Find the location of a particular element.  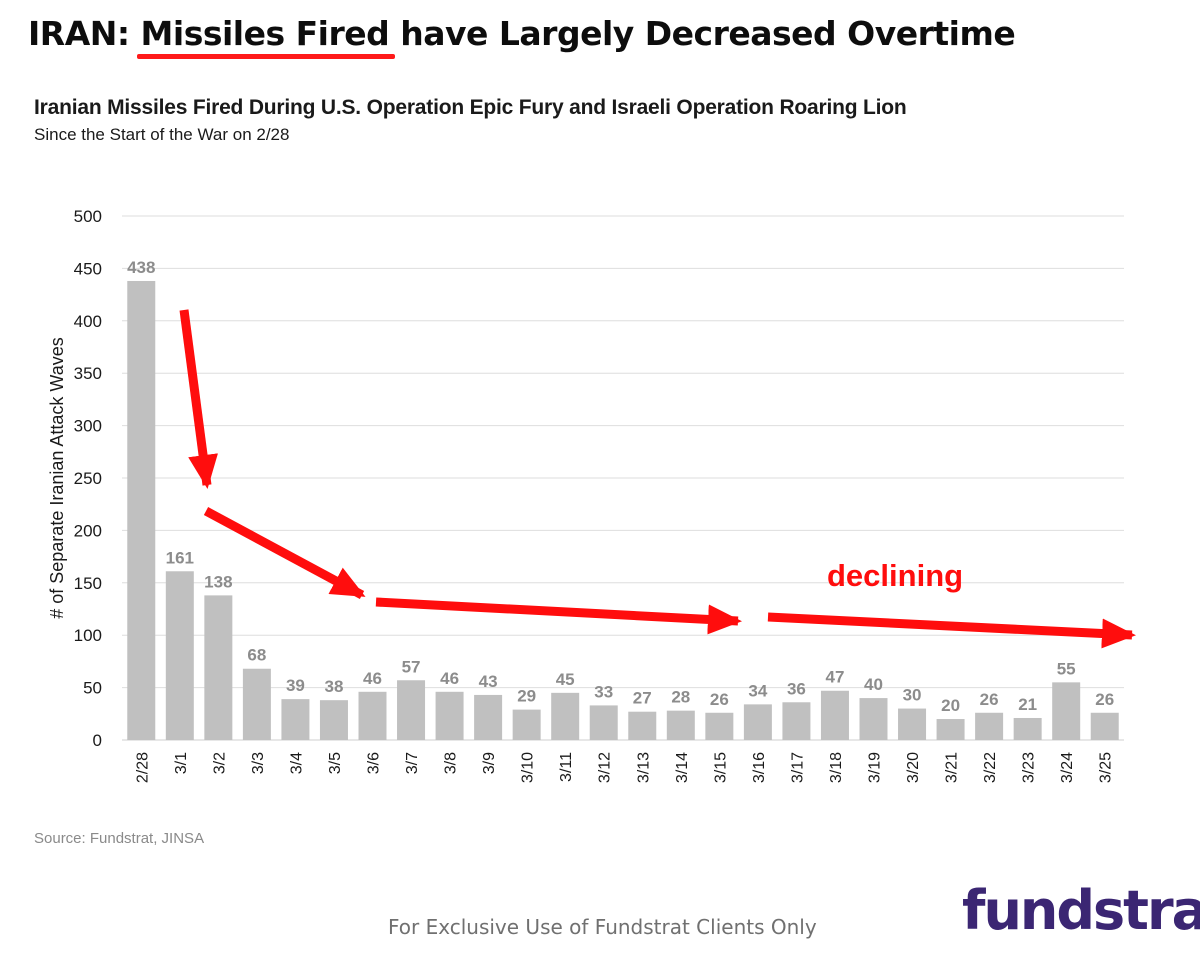

x-tick-label: 3/19 is located at coordinates (875, 767).